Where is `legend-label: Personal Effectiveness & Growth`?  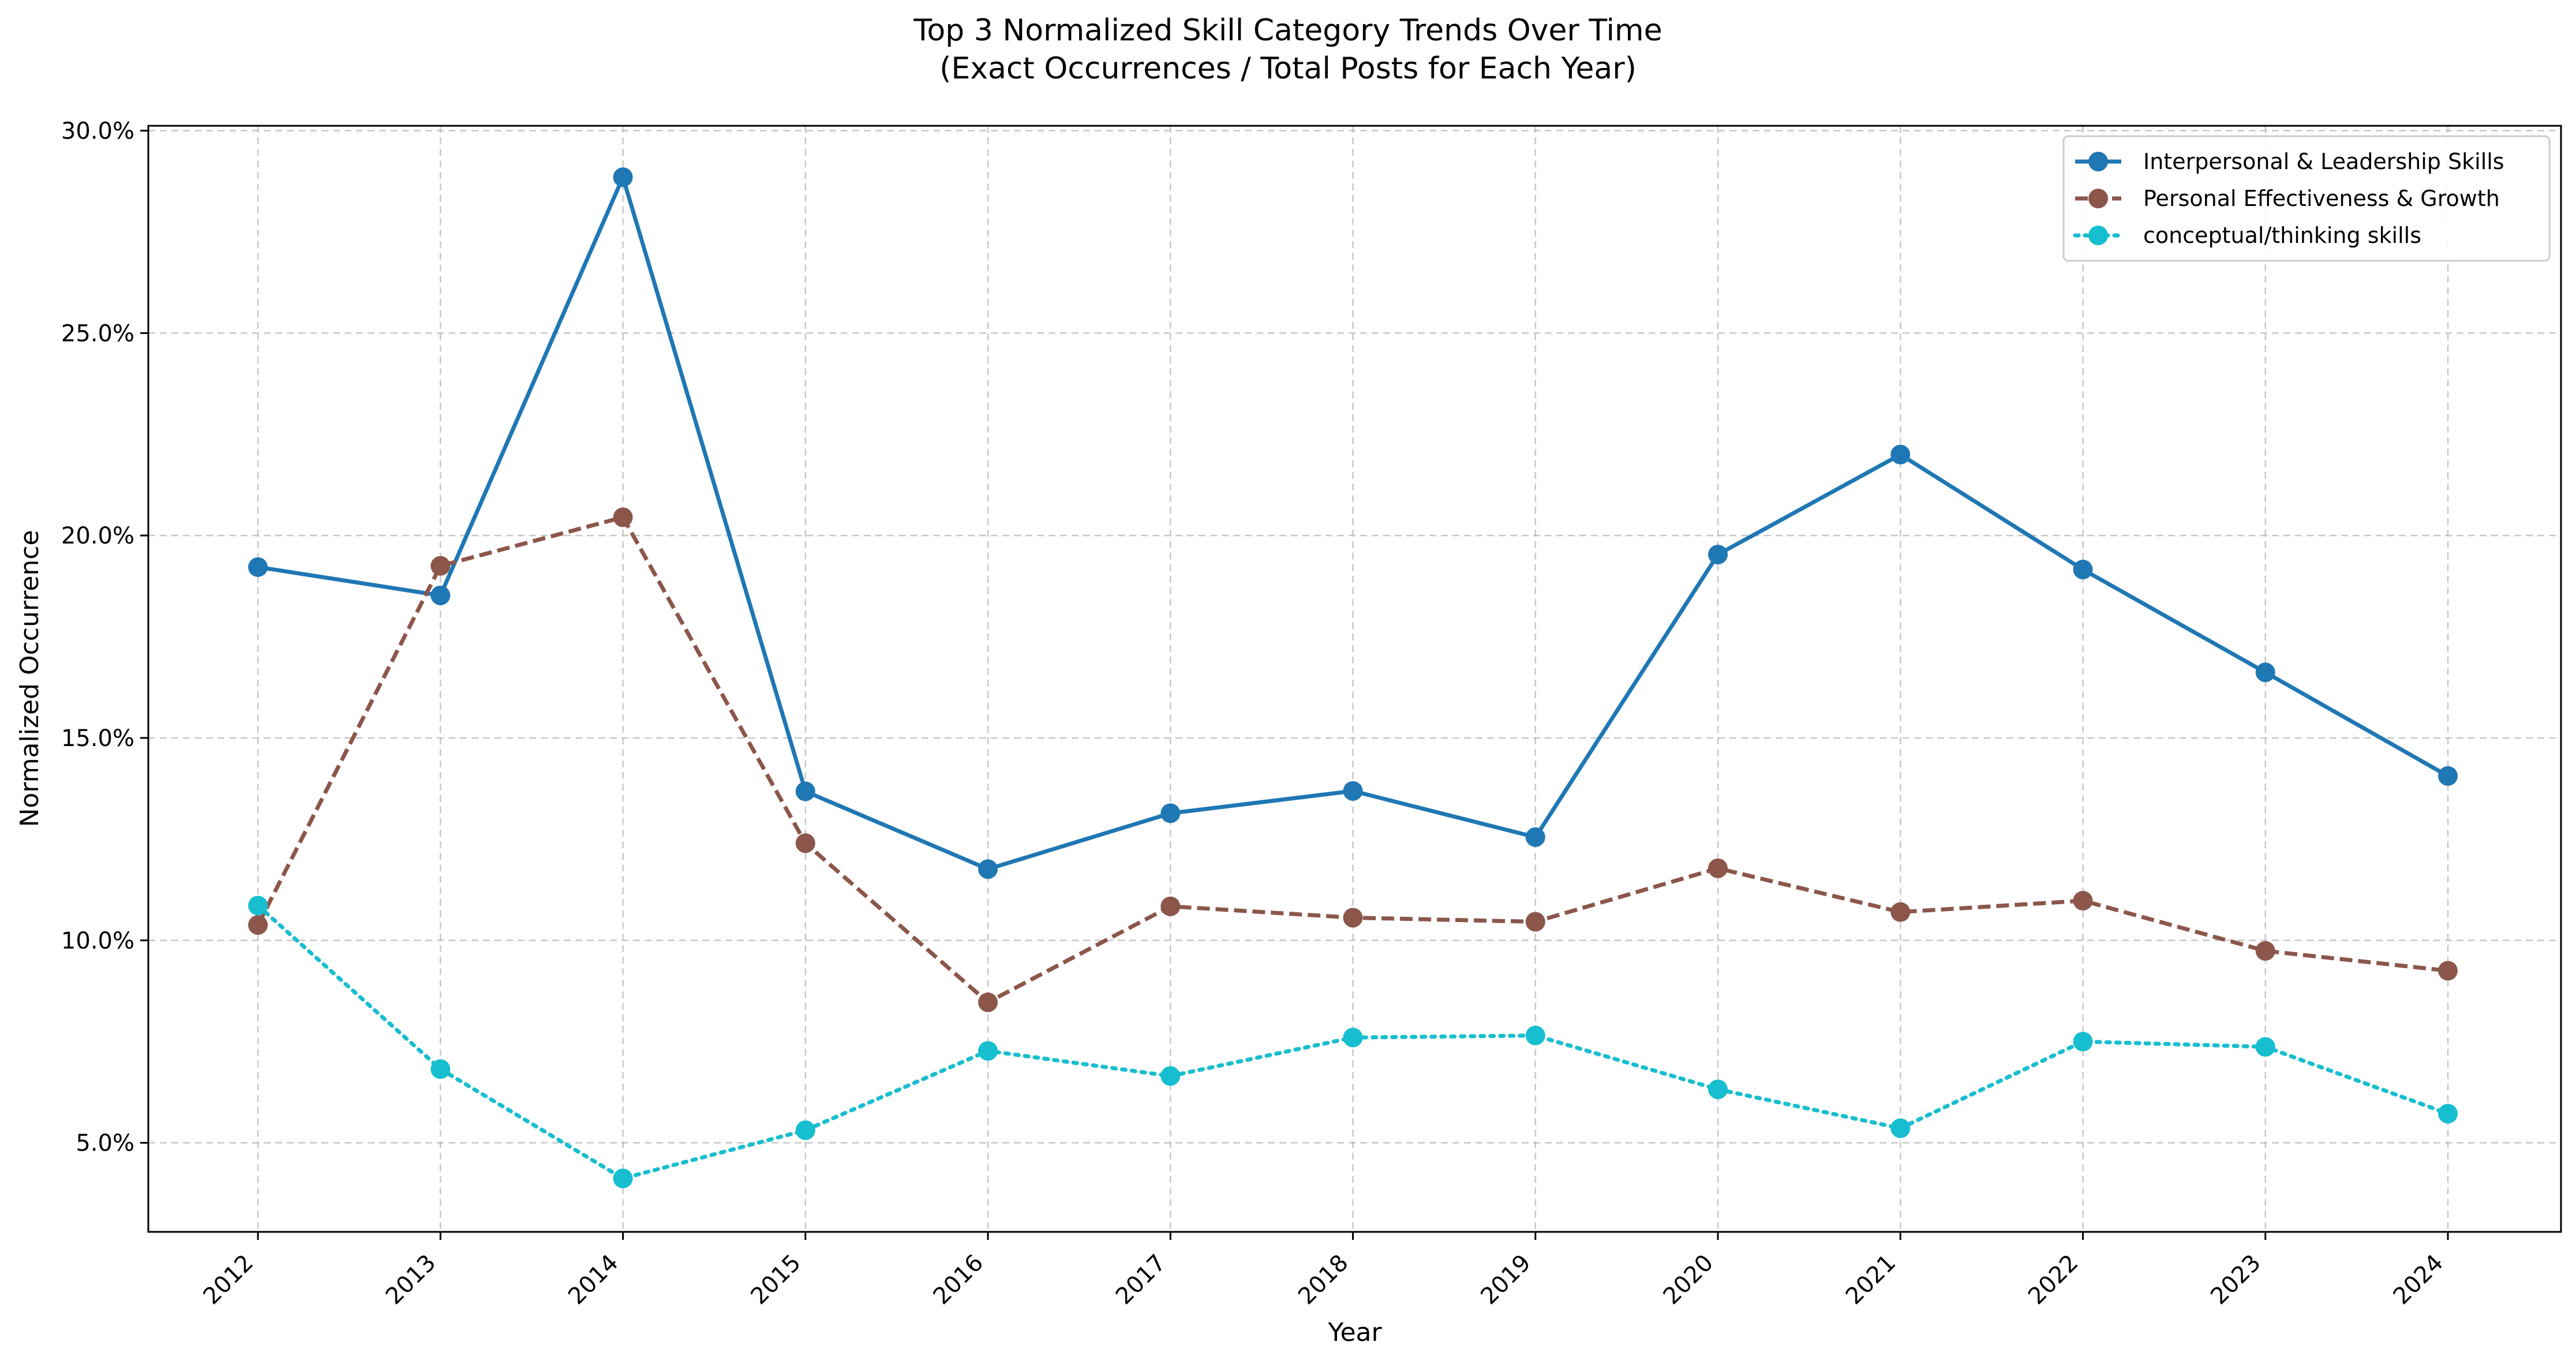
legend-label: Personal Effectiveness & Growth is located at coordinates (2321, 198).